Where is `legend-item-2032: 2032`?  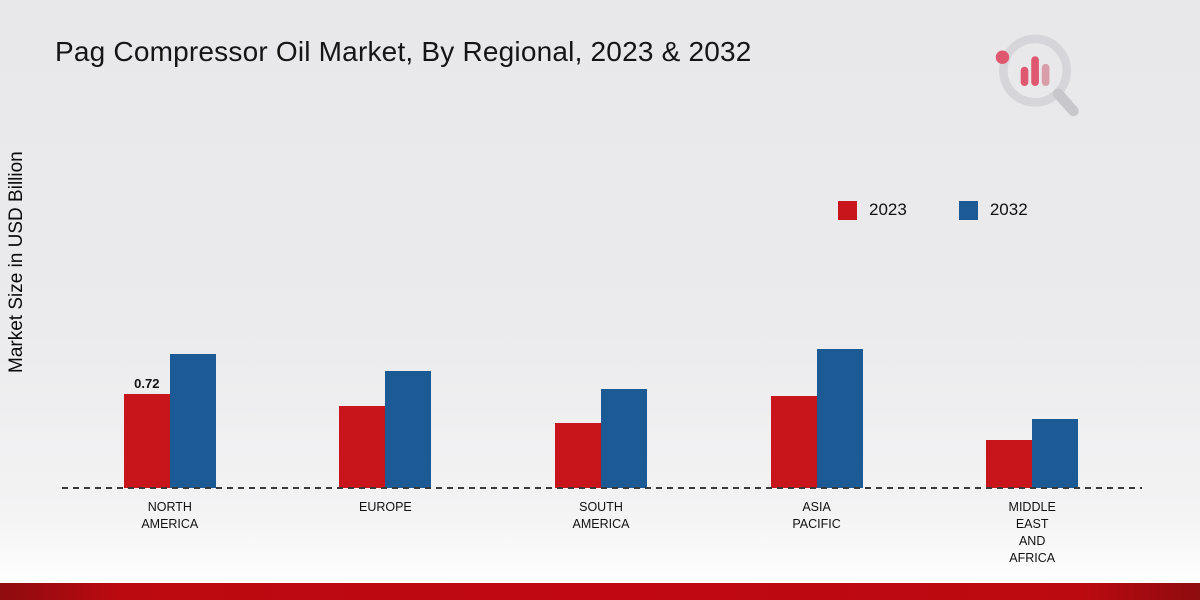
legend-item-2032: 2032 is located at coordinates (993, 210).